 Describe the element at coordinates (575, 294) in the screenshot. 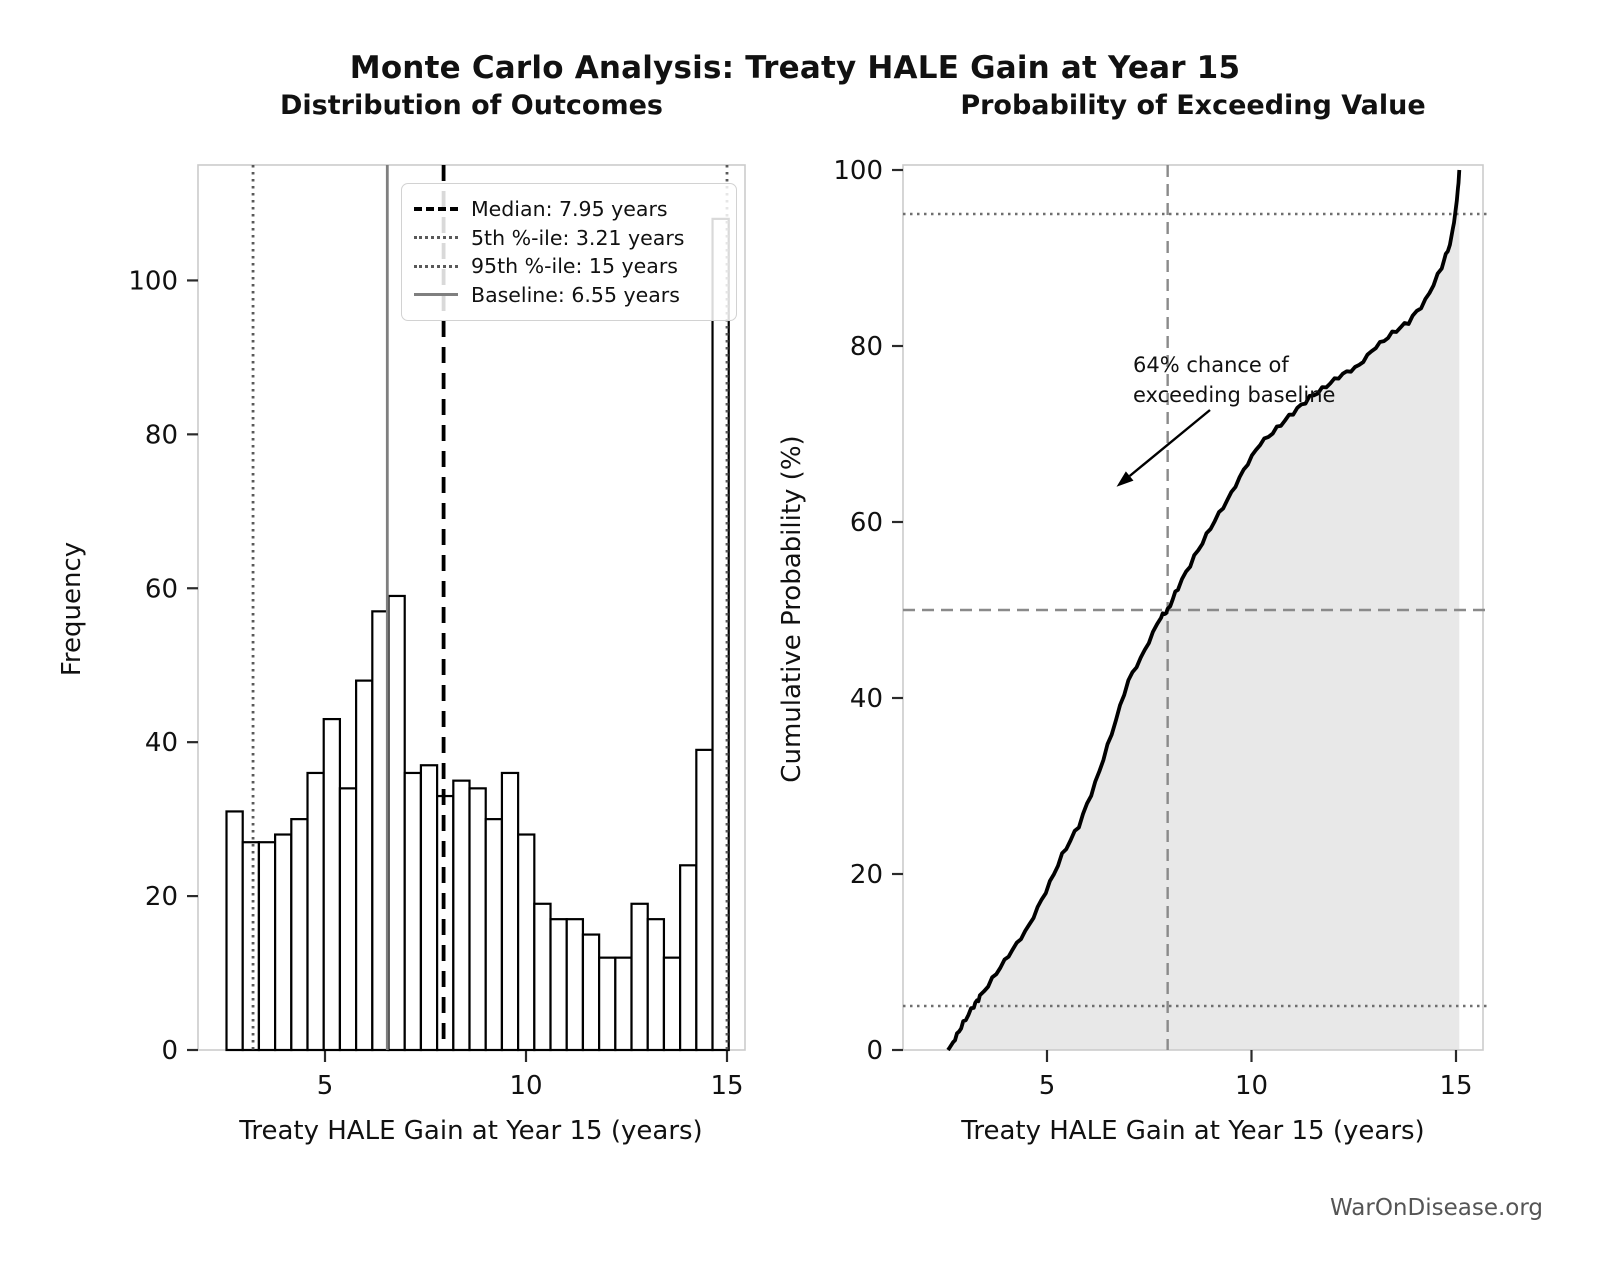

I see `legend-label-baseline: Baseline: 6.55 years` at that location.